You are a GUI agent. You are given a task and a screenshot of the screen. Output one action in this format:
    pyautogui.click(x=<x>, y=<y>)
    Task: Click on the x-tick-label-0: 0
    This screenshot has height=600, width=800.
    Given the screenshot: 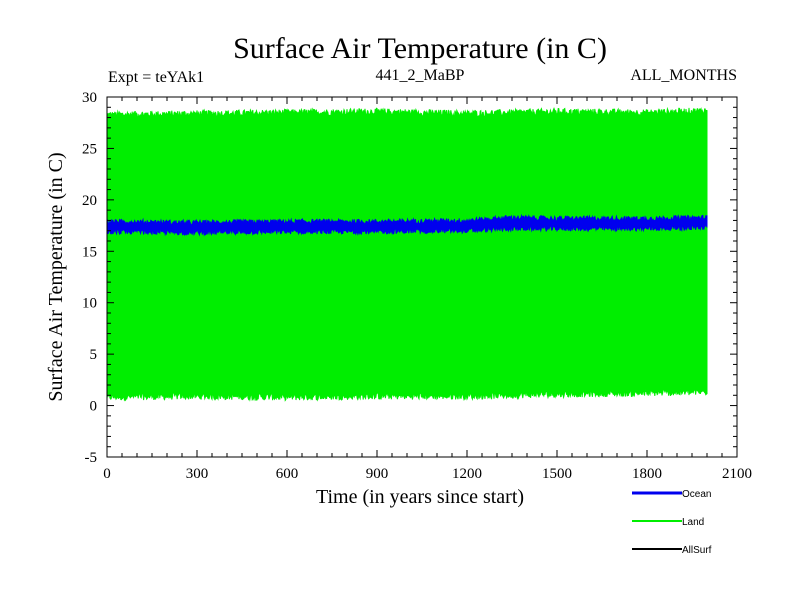 What is the action you would take?
    pyautogui.click(x=107, y=474)
    